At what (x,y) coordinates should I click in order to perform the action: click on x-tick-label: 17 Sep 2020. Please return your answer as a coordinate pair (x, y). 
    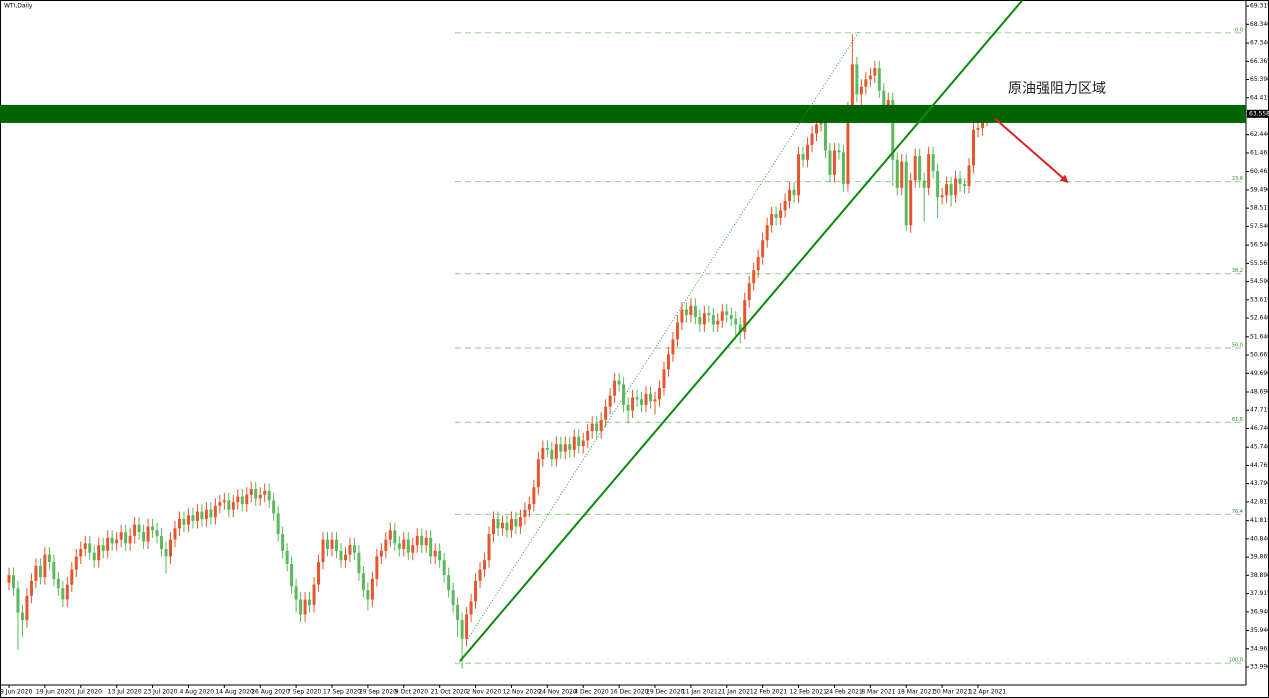
    Looking at the image, I should click on (342, 692).